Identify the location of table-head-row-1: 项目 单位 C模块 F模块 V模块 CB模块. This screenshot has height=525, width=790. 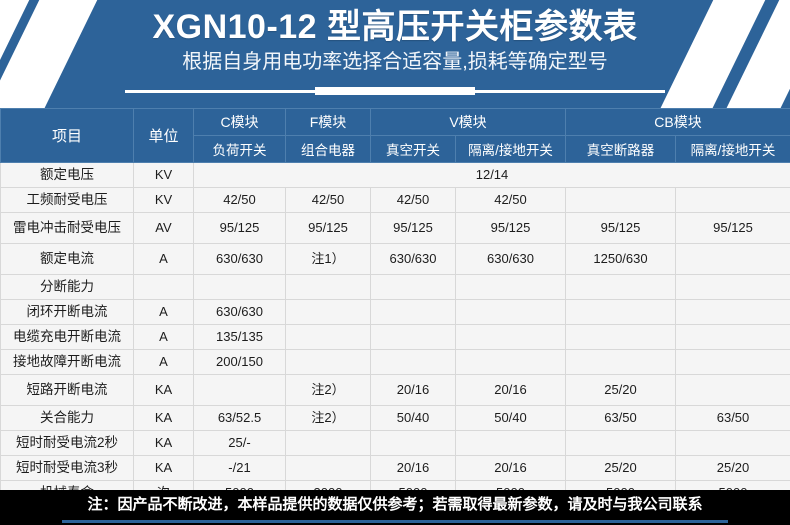
(395, 135).